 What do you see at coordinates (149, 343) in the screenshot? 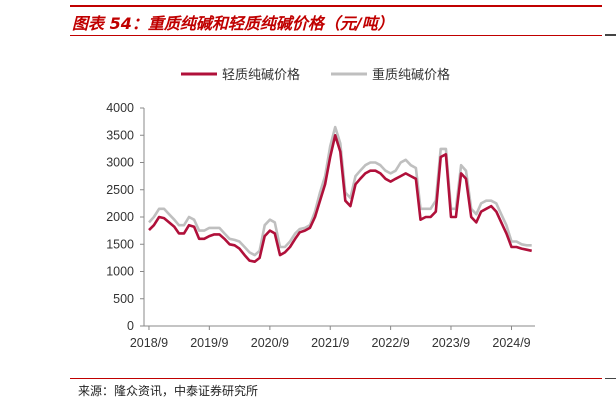
I see `x-tick-label: 2018/9` at bounding box center [149, 343].